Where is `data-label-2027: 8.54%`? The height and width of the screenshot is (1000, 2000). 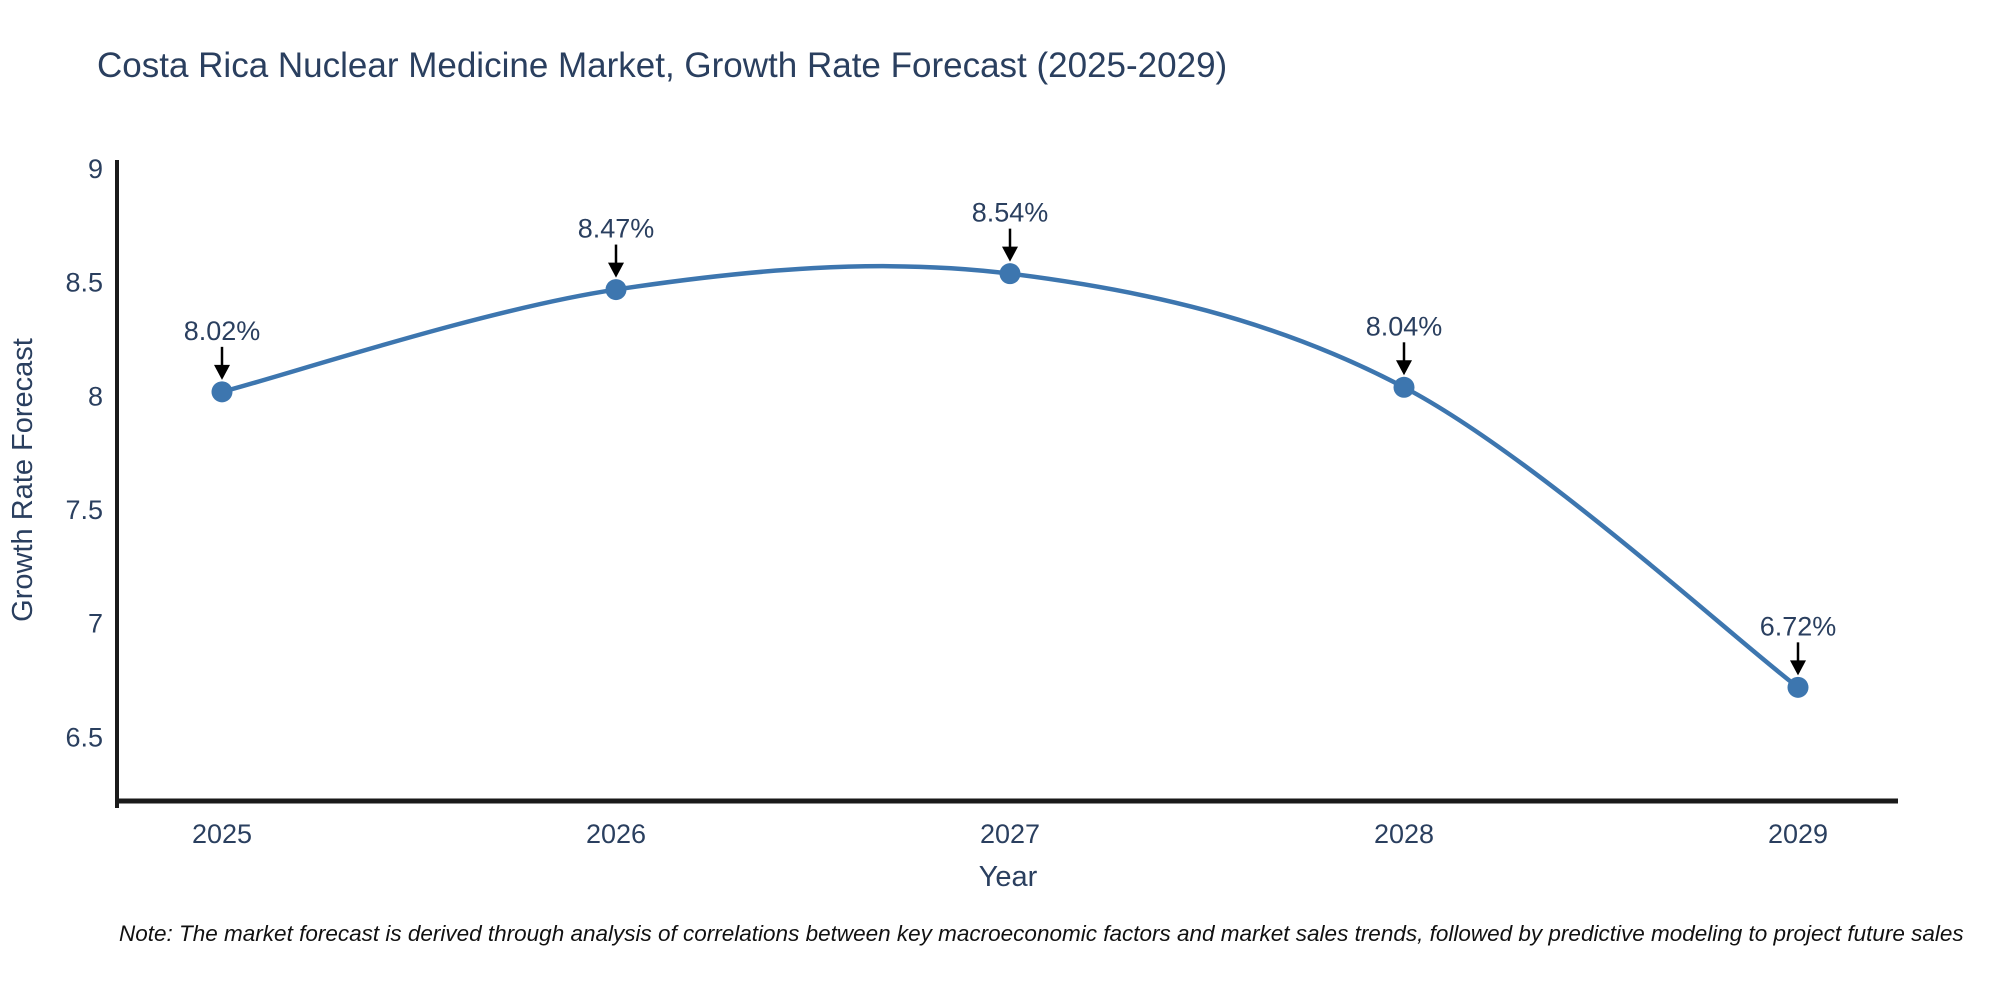
data-label-2027: 8.54% is located at coordinates (1010, 213).